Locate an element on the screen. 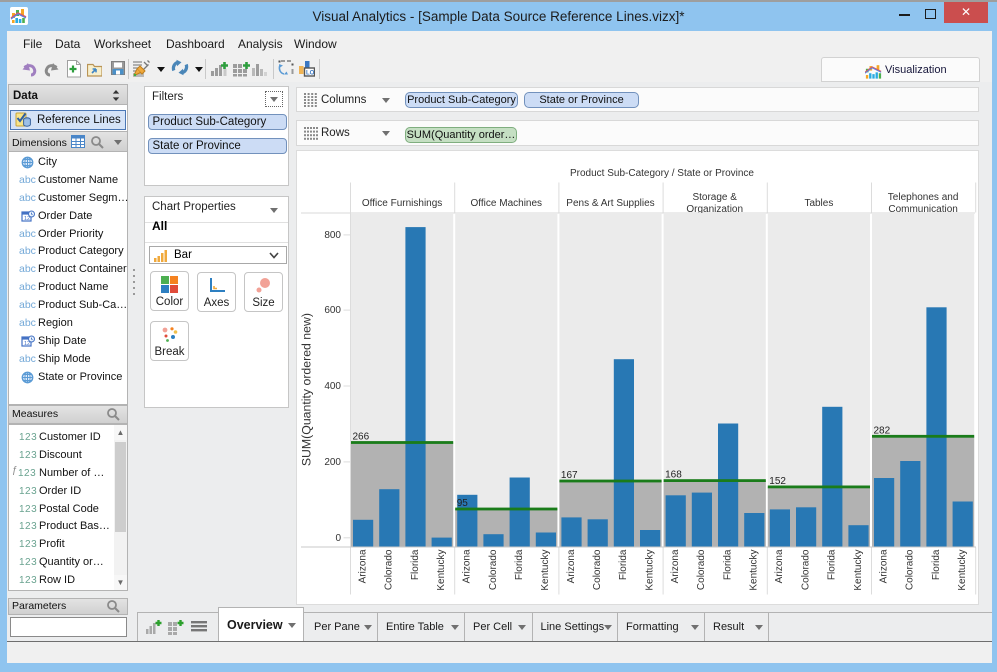  svg-text: 95 is located at coordinates (463, 503).